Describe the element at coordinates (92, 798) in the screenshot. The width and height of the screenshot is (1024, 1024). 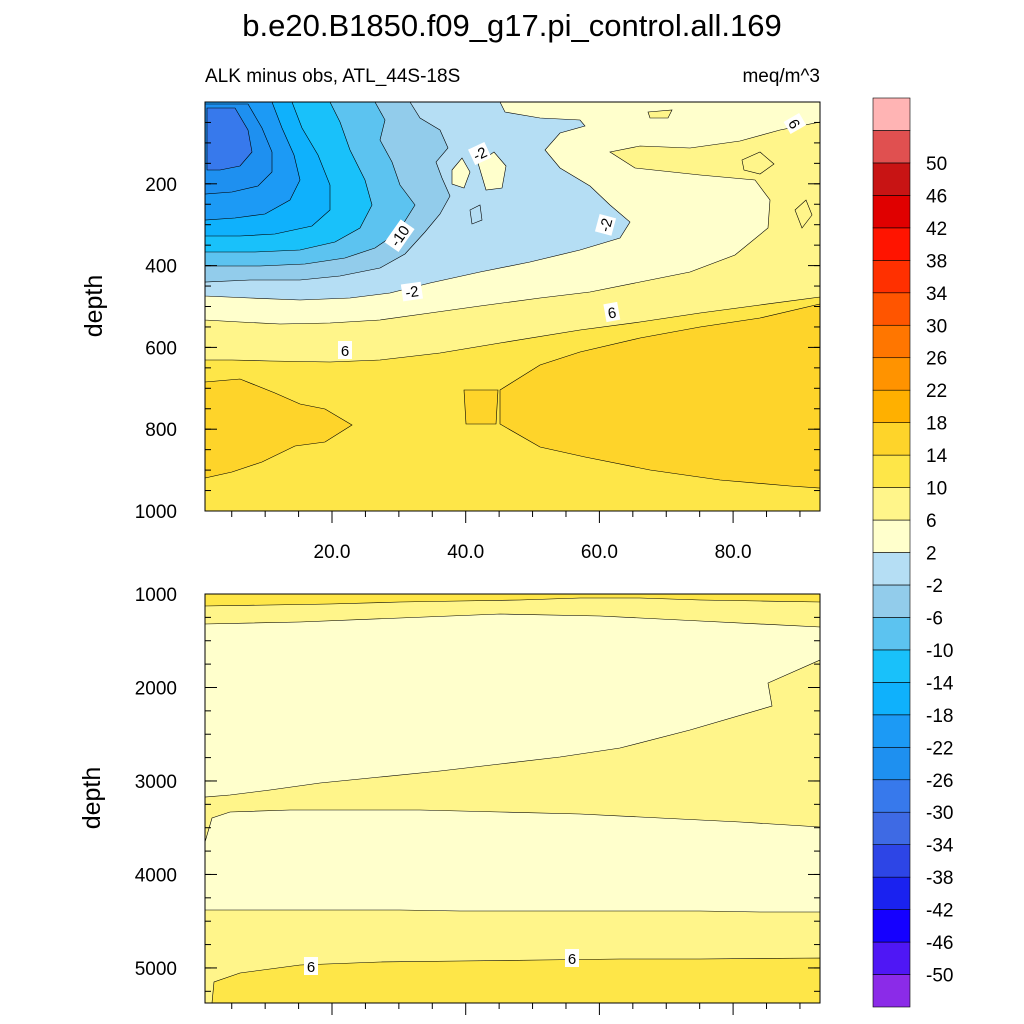
I see `bottom-y-axis-label: depth` at that location.